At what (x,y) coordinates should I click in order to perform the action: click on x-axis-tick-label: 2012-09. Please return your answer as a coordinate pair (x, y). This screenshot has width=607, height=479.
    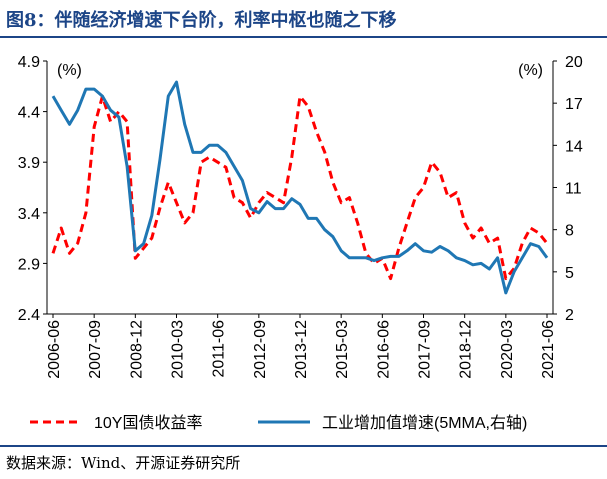
    Looking at the image, I should click on (260, 349).